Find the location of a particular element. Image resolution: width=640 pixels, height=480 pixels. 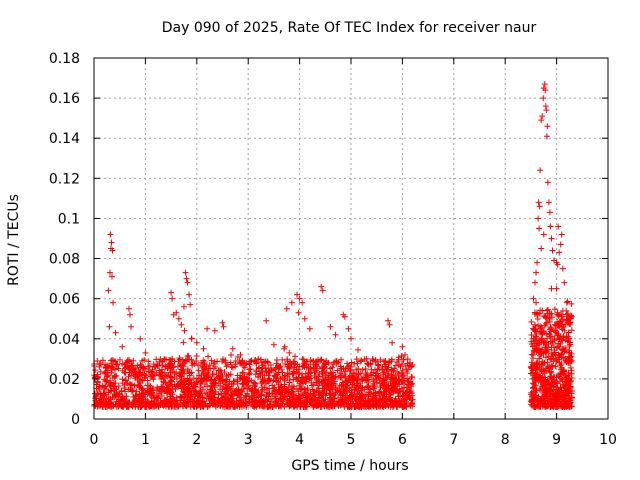

y-tick-label: 0.1 is located at coordinates (69, 219).